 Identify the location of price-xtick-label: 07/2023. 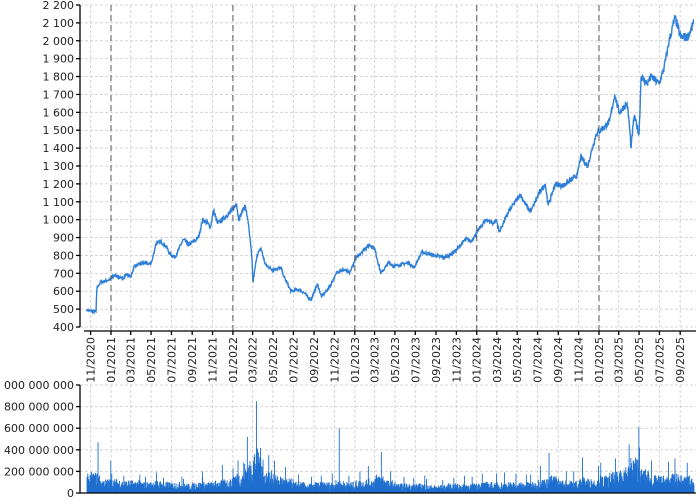
(415, 360).